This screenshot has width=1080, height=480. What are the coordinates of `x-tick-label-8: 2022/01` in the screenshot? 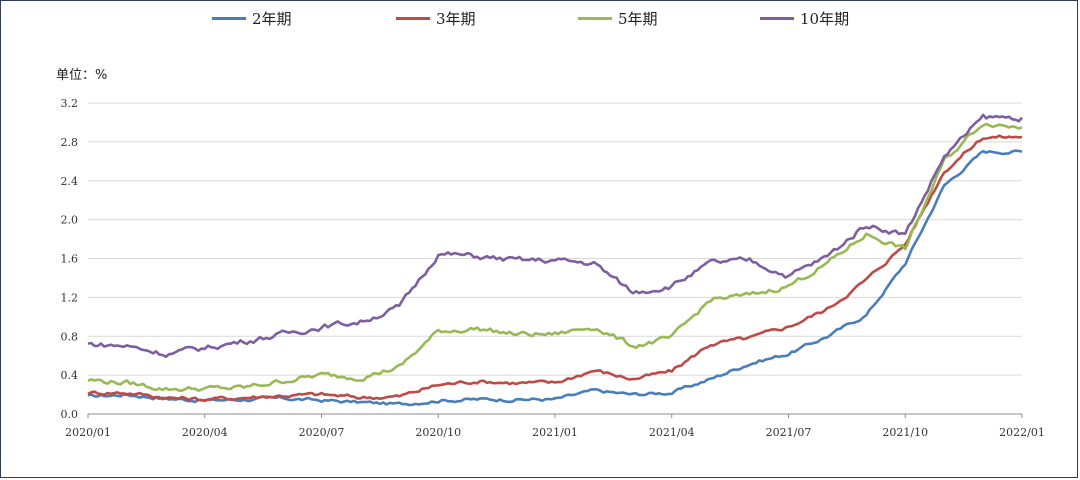 It's located at (1022, 432).